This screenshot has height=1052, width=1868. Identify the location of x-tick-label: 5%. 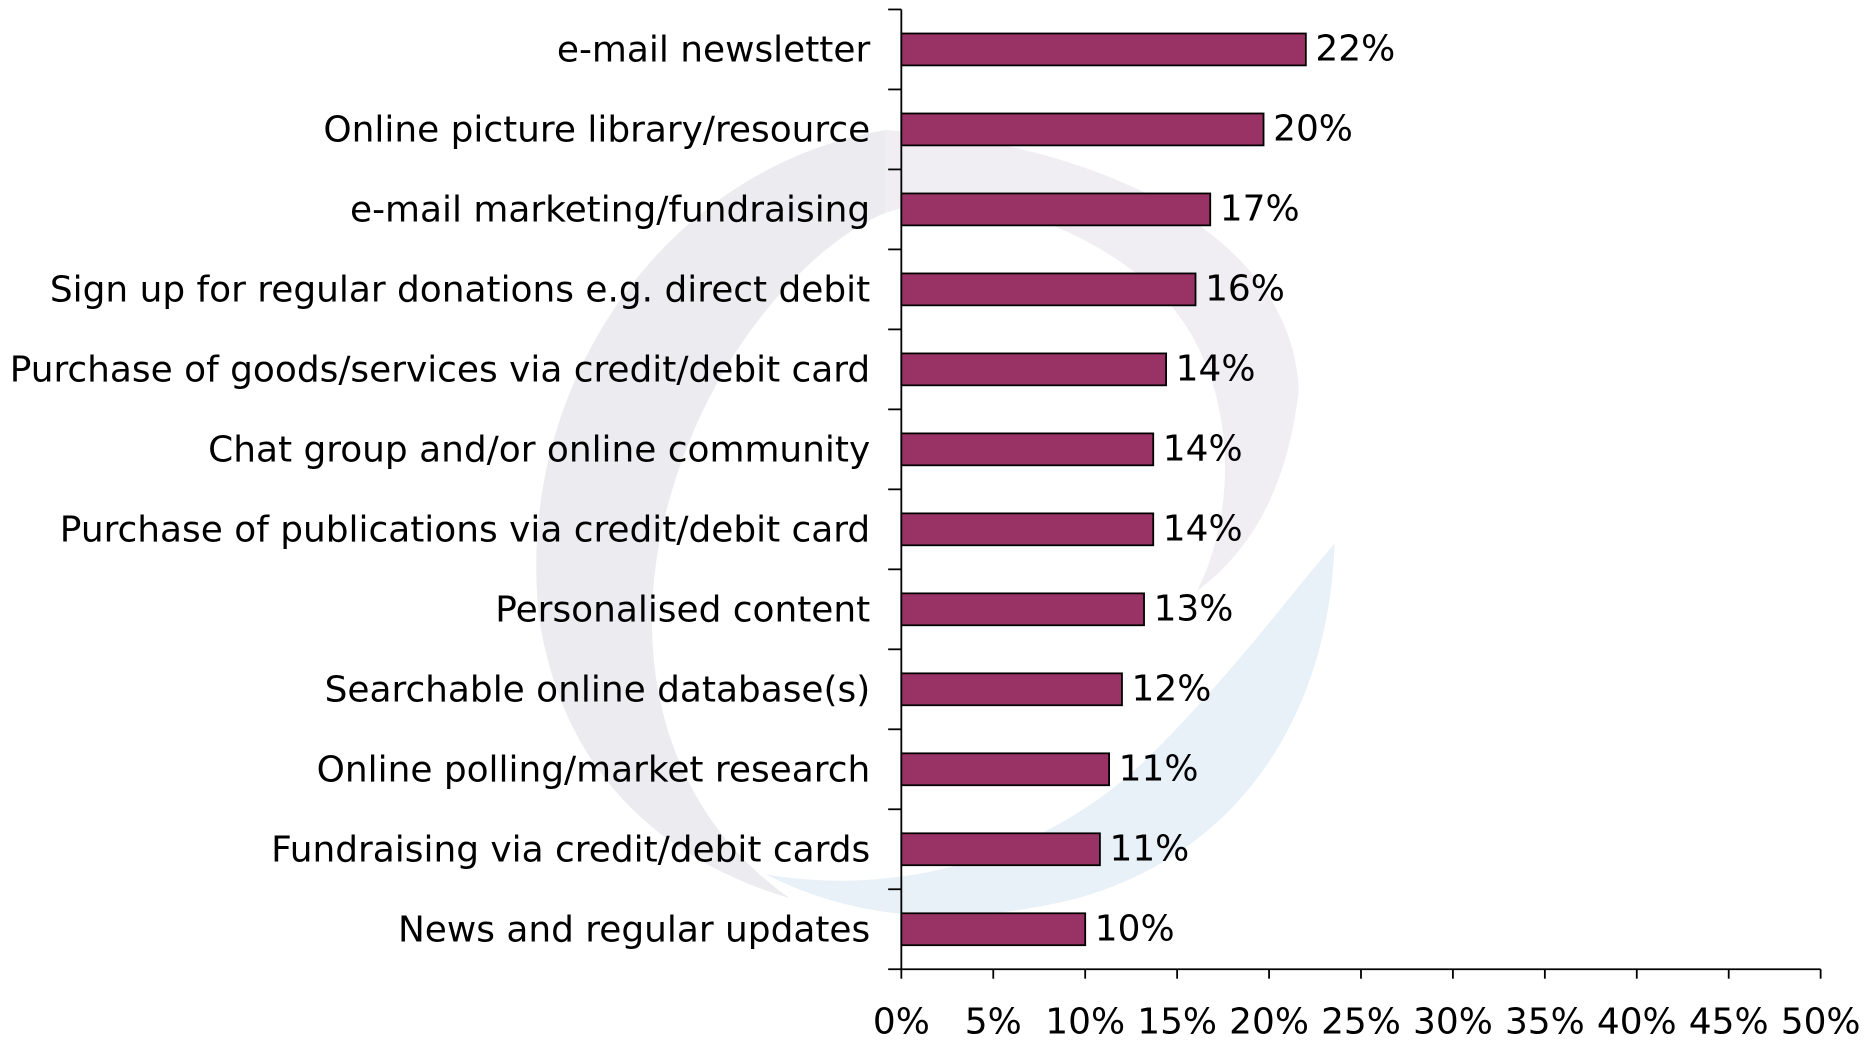
(993, 1022).